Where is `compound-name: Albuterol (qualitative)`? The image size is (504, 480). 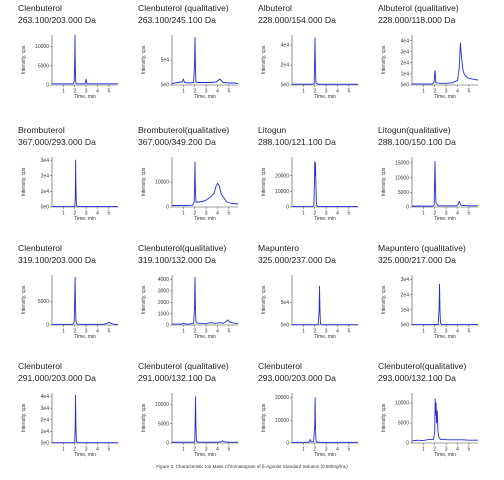 compound-name: Albuterol (qualitative) is located at coordinates (418, 8).